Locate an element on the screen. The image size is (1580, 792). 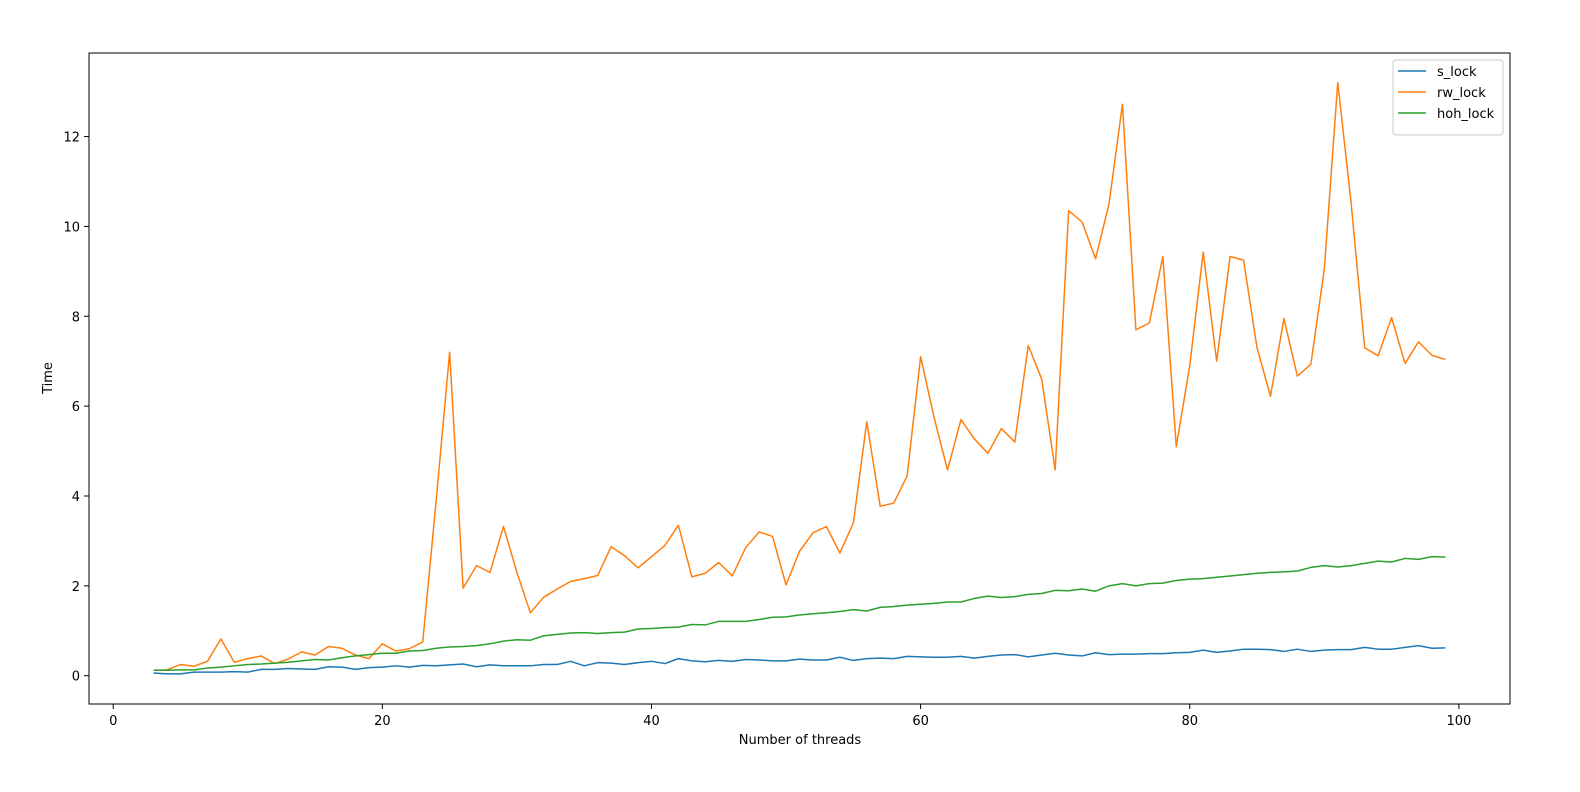
y-tick-label: 0 is located at coordinates (76, 677).